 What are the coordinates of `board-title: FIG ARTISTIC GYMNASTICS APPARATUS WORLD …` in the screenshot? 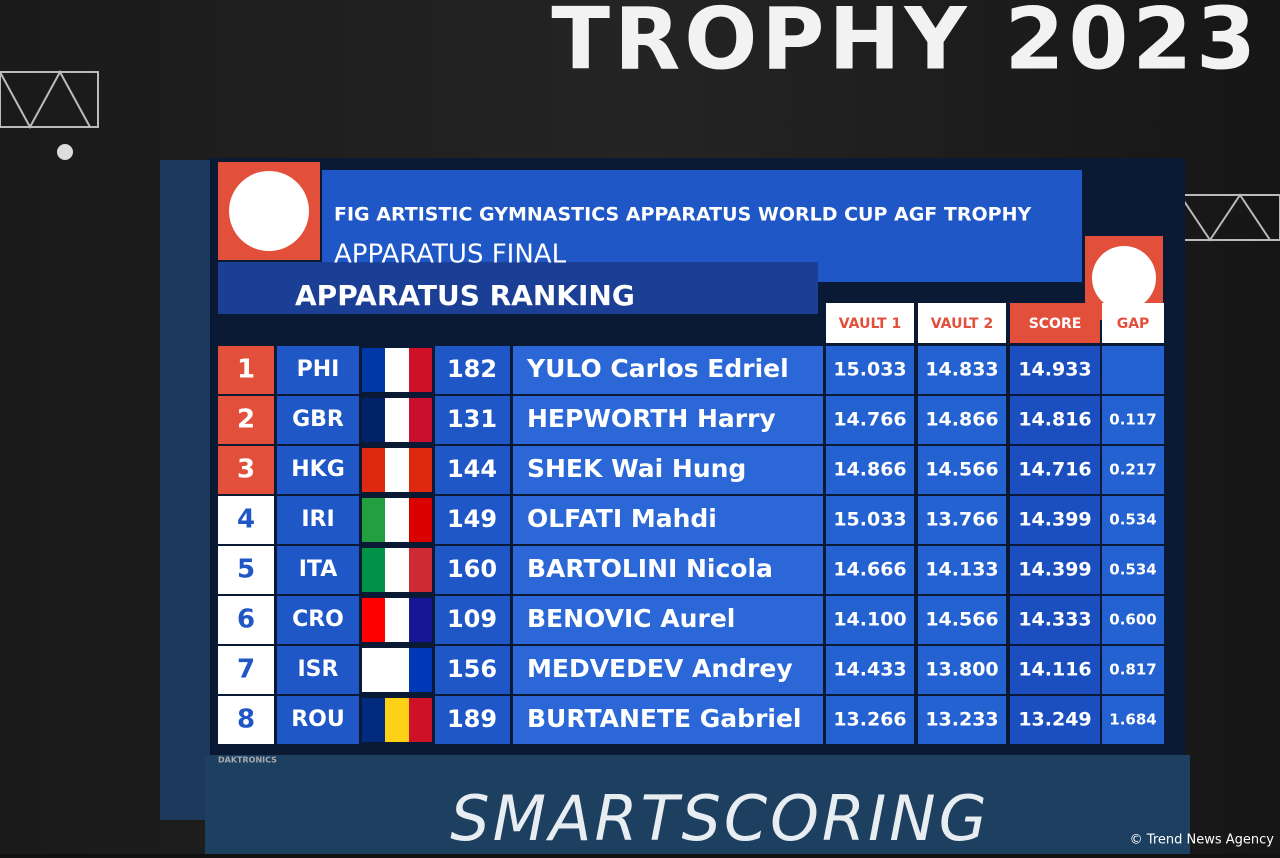 It's located at (682, 215).